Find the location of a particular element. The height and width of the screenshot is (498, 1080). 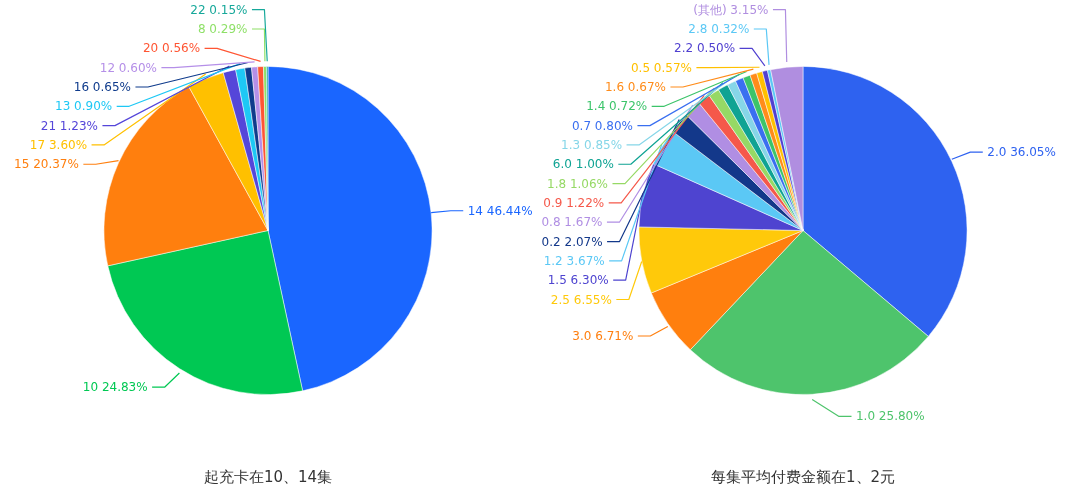

slice-label: 1.5 6.30% is located at coordinates (578, 280).